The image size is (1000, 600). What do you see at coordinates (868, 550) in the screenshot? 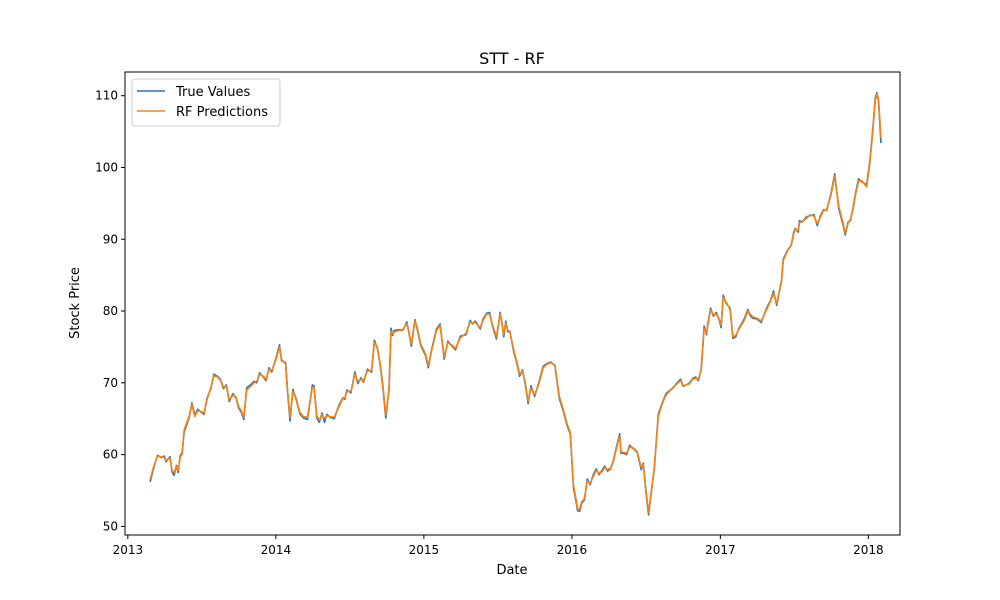
I see `x-tick-label: 2018` at bounding box center [868, 550].